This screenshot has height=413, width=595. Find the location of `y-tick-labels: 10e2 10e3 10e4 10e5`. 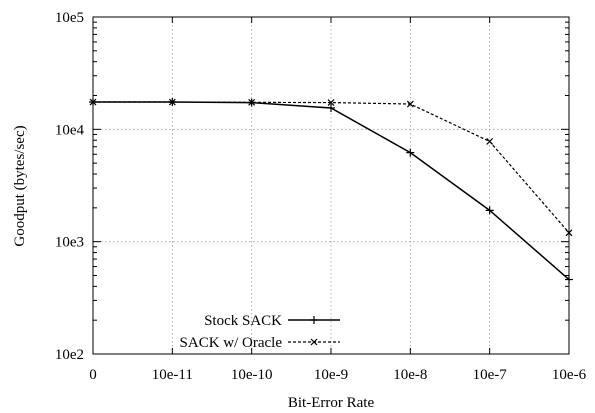

y-tick-labels: 10e2 10e3 10e4 10e5 is located at coordinates (70, 186).